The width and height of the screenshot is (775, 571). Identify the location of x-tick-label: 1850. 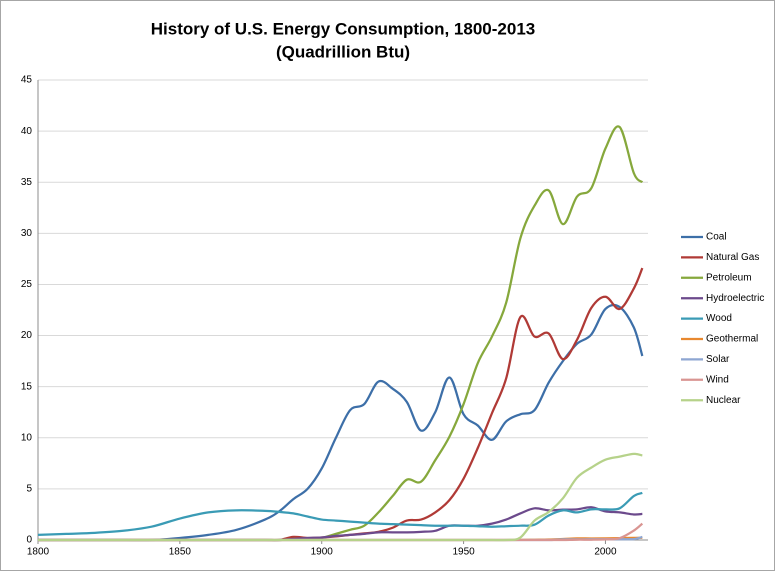
(180, 552).